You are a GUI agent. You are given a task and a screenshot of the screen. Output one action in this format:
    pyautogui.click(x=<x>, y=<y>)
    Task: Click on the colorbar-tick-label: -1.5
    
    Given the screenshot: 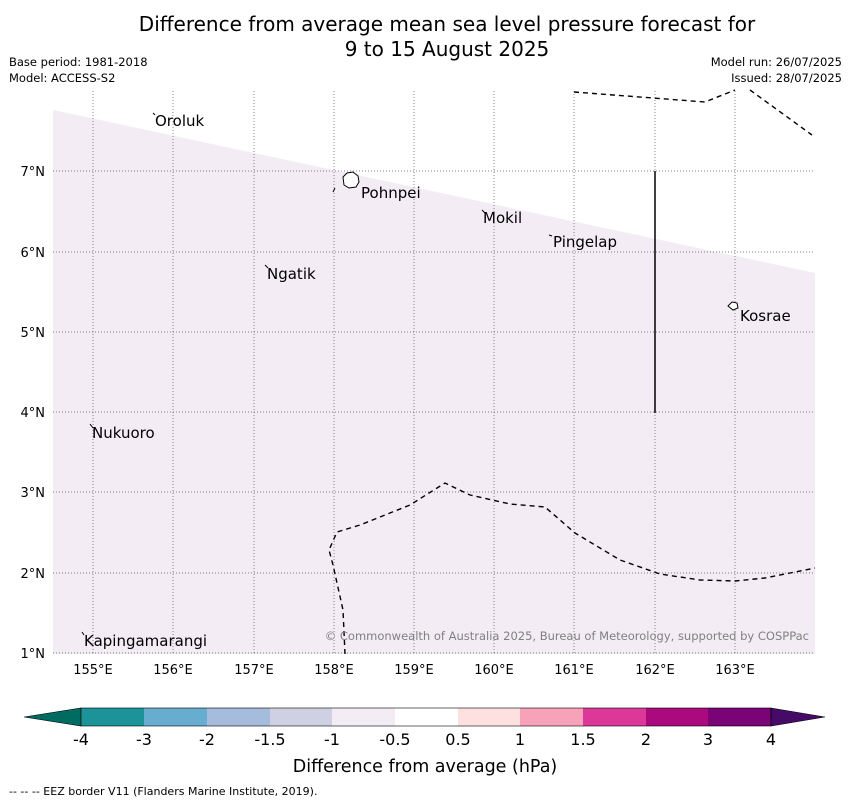 What is the action you would take?
    pyautogui.click(x=269, y=739)
    